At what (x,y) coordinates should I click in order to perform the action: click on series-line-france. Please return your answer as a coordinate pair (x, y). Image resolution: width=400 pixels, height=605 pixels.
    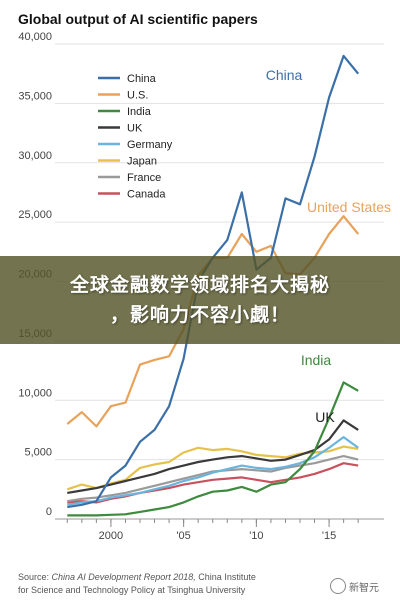
    Looking at the image, I should click on (213, 479).